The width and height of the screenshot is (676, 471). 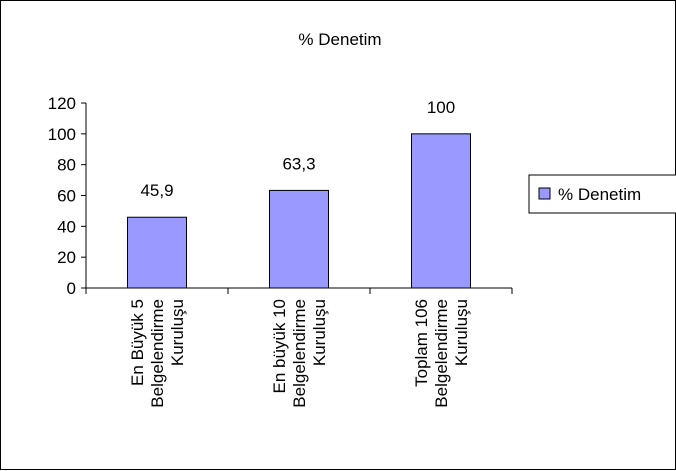 I want to click on legend-box, so click(x=602, y=194).